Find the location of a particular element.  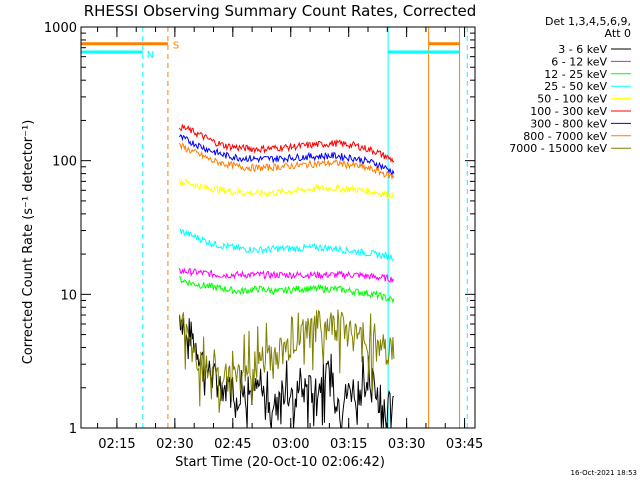

n-flag-label: N is located at coordinates (150, 55).